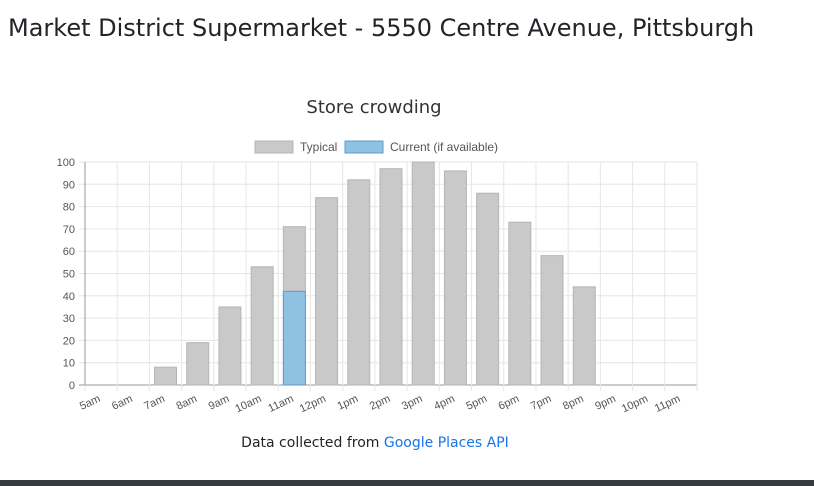 The height and width of the screenshot is (486, 814). I want to click on y-tick-label: 90, so click(69, 185).